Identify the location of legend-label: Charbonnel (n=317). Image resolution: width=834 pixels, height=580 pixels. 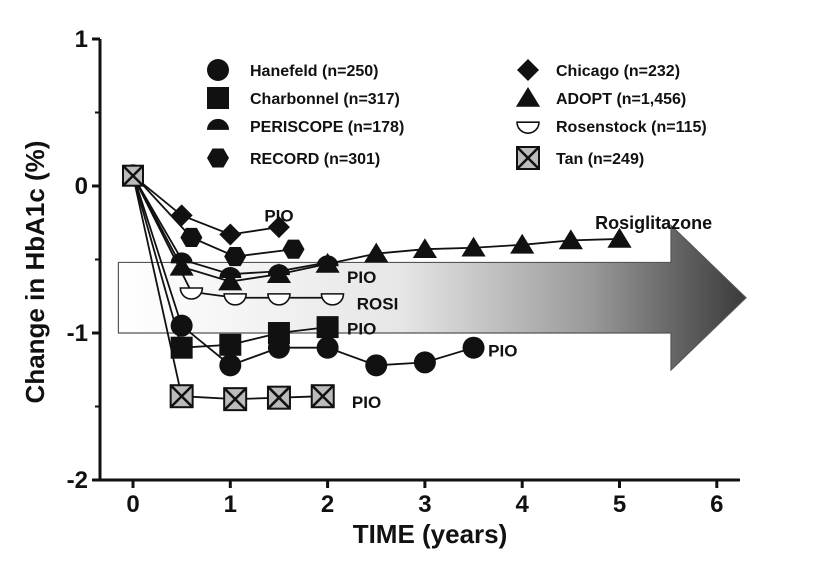
(325, 99).